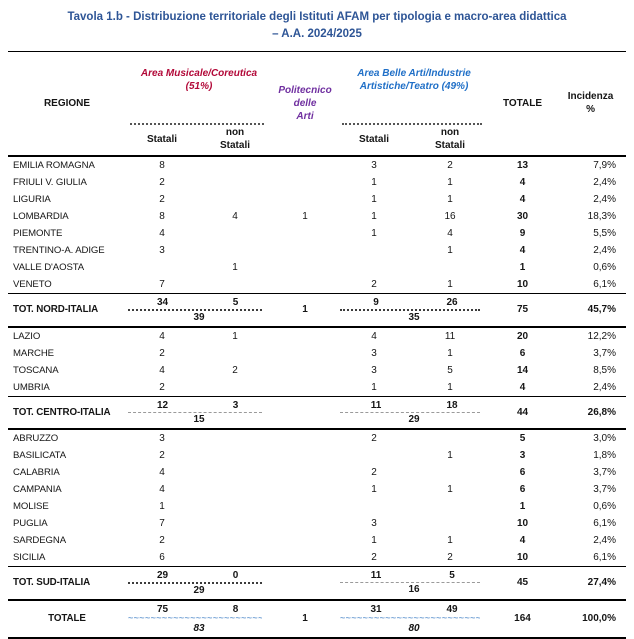  I want to click on cell-totale: 5, so click(522, 438).